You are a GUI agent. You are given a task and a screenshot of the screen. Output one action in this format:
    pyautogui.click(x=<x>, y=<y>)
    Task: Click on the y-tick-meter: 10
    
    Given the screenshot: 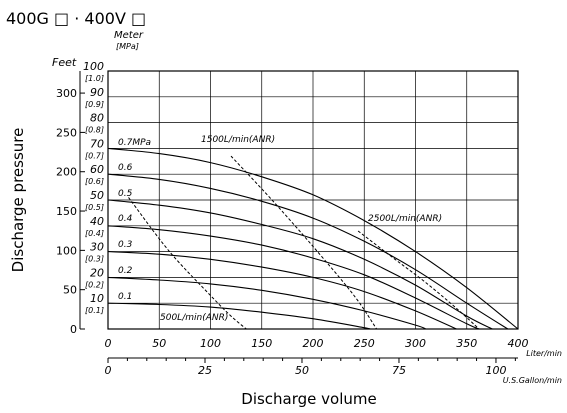 What is the action you would take?
    pyautogui.click(x=97, y=298)
    